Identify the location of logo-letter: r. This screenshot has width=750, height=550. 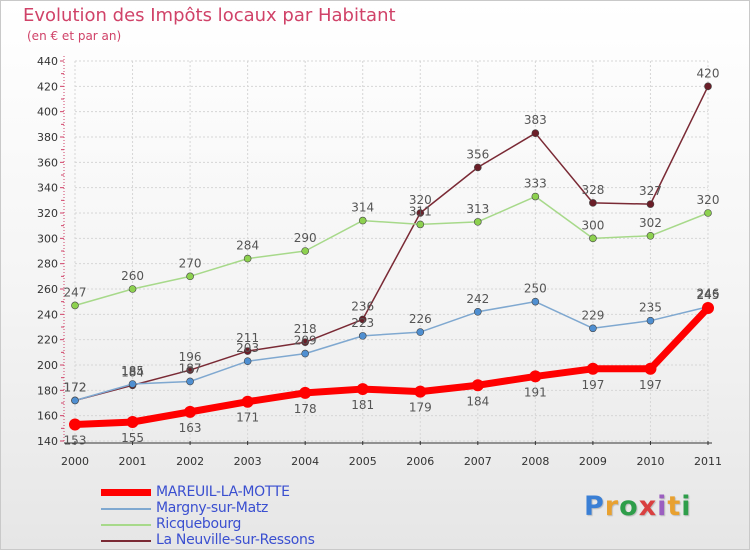
(612, 506).